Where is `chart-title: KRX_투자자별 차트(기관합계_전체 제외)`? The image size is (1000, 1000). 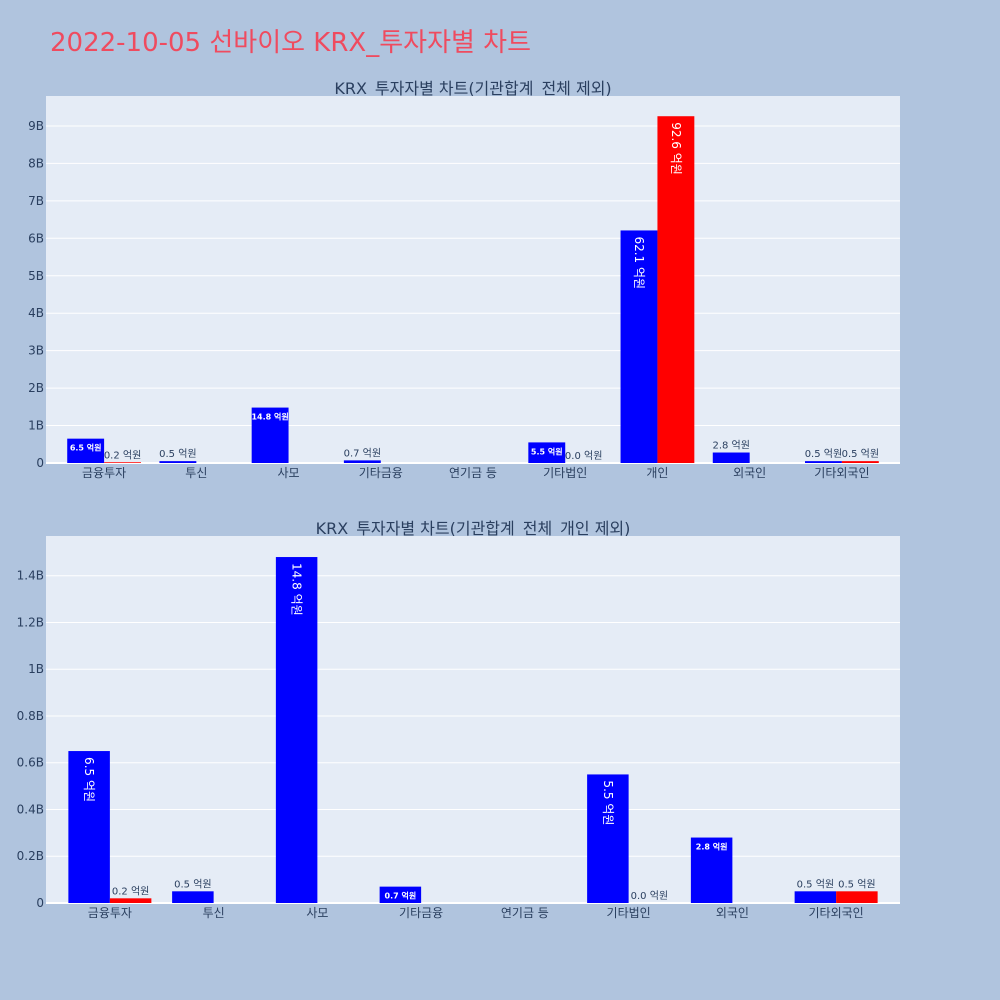 chart-title: KRX_투자자별 차트(기관합계_전체 제외) is located at coordinates (472, 89).